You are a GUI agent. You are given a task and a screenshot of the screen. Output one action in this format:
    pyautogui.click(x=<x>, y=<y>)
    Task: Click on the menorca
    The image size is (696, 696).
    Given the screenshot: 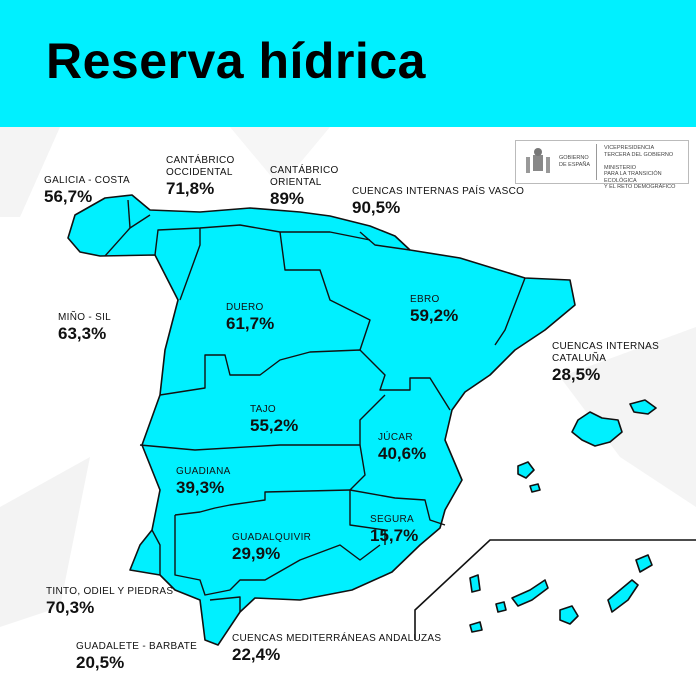 What is the action you would take?
    pyautogui.click(x=643, y=407)
    